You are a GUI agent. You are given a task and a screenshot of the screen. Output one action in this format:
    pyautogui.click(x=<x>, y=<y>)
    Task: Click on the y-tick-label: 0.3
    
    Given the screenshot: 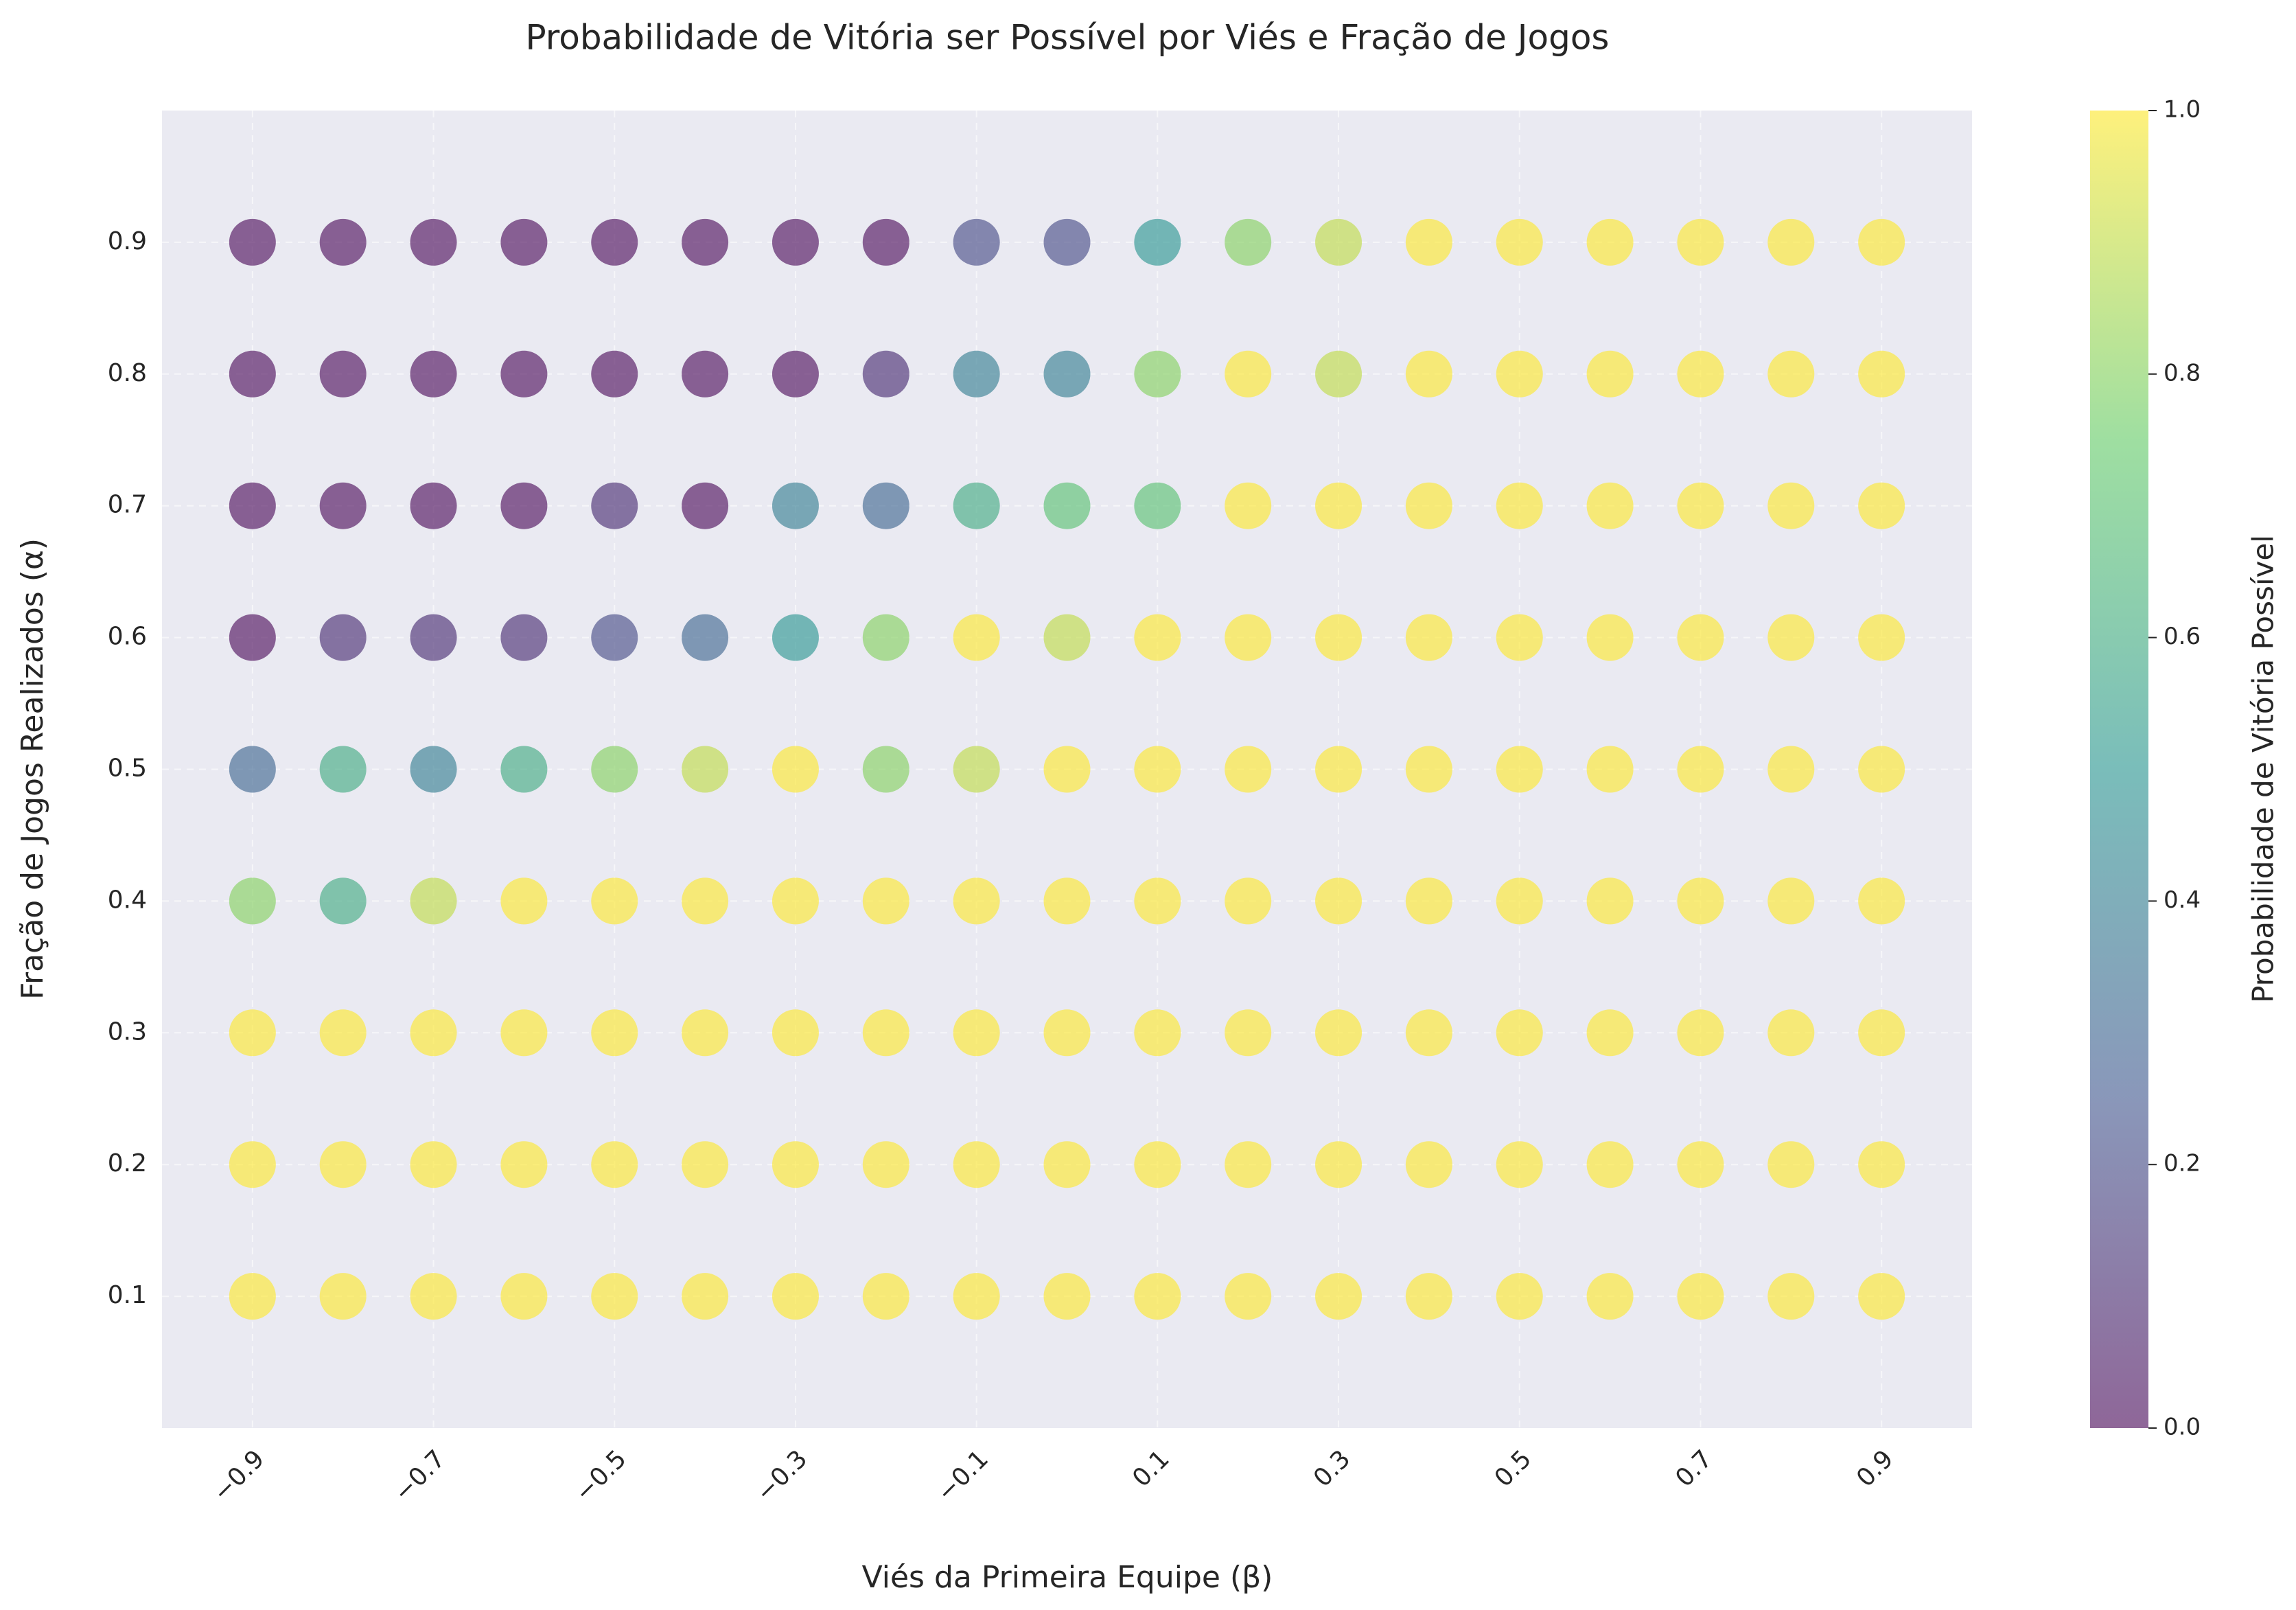 What is the action you would take?
    pyautogui.click(x=127, y=1031)
    